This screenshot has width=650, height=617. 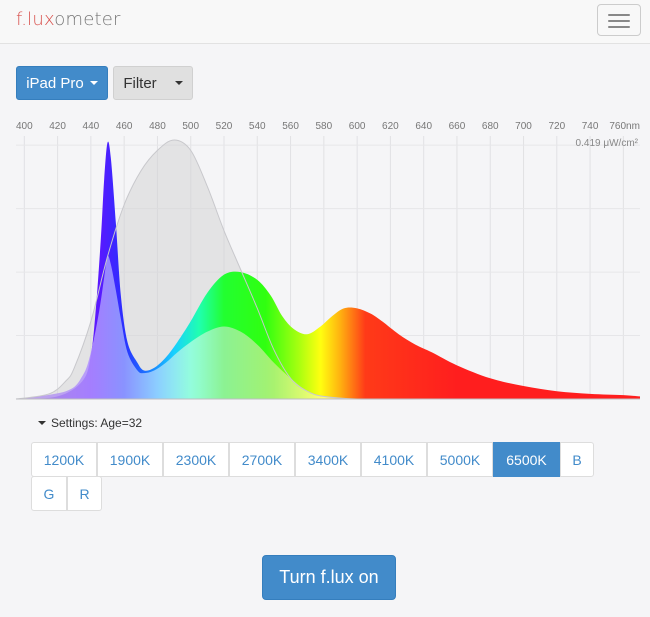 I want to click on x-tick-label: 440, so click(x=91, y=126).